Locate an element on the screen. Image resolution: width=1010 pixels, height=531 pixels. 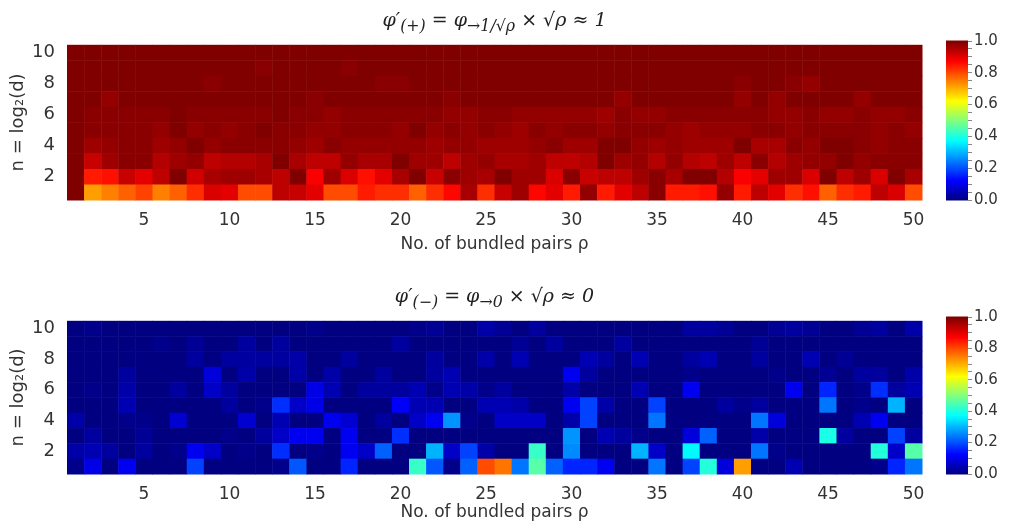
chart-title: φ′$_{(−)}$ = φ$_{→0}$ × √ρ ≈ 0 is located at coordinates (494, 297).